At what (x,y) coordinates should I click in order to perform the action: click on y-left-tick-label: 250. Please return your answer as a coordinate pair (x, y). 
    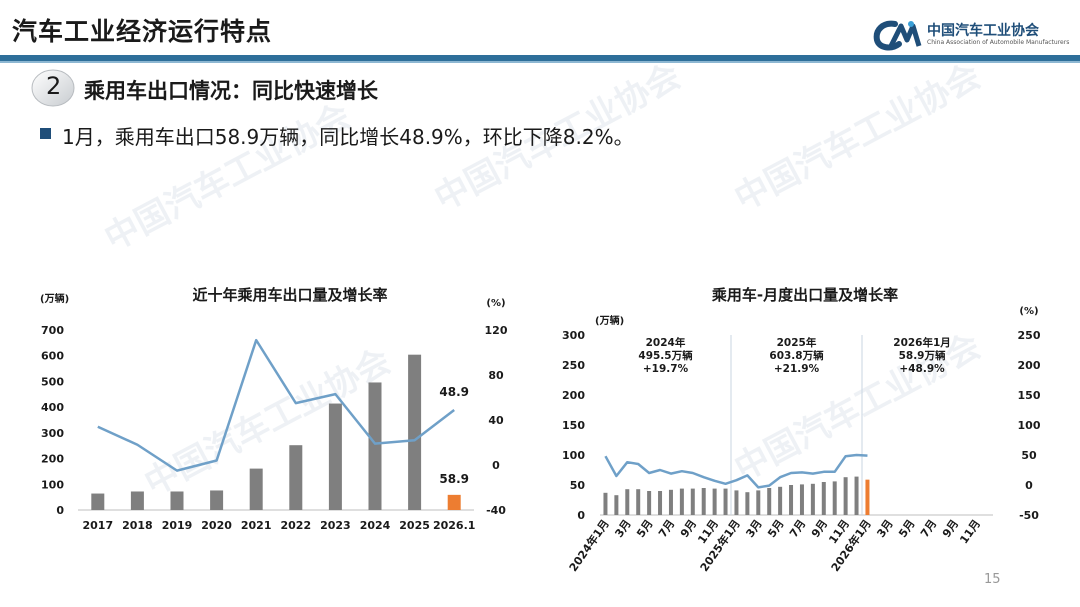
    Looking at the image, I should click on (573, 365).